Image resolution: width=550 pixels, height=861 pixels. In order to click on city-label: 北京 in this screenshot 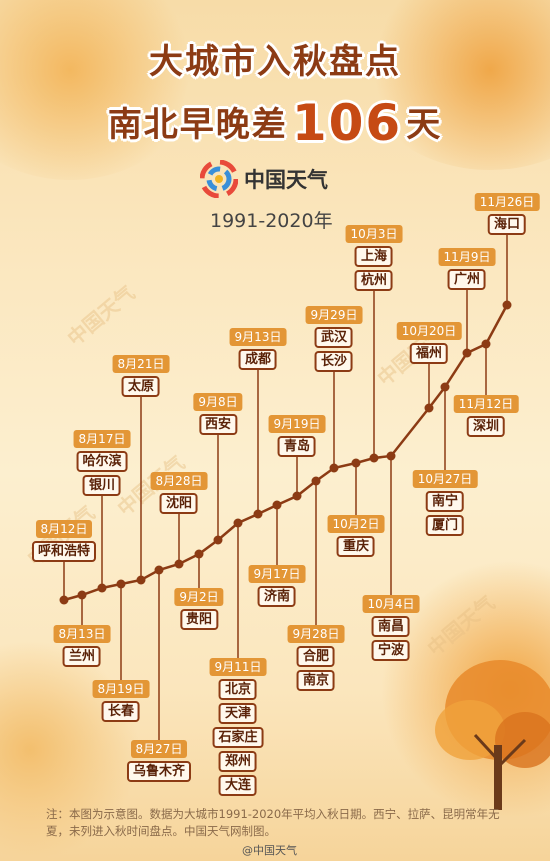, I will do `click(237, 689)`.